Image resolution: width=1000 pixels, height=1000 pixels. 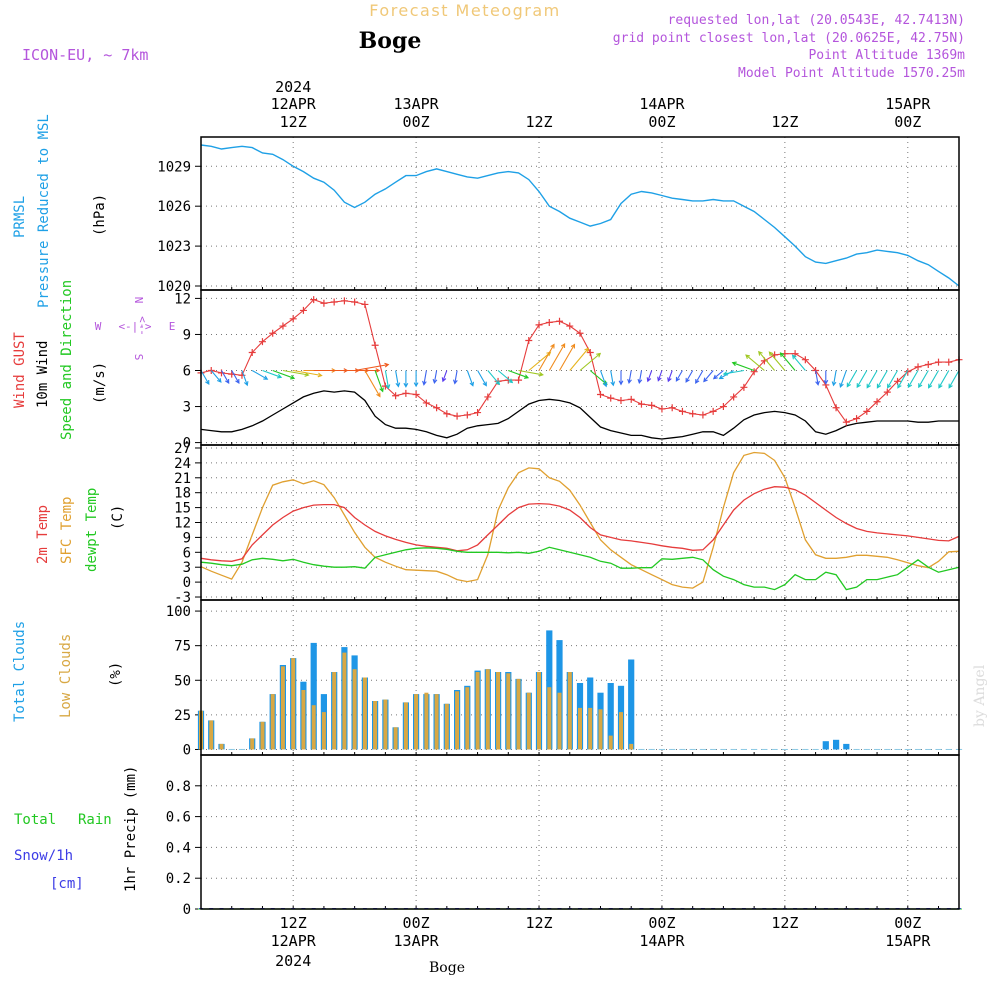 What do you see at coordinates (95, 820) in the screenshot?
I see `precip-rain-label: Rain` at bounding box center [95, 820].